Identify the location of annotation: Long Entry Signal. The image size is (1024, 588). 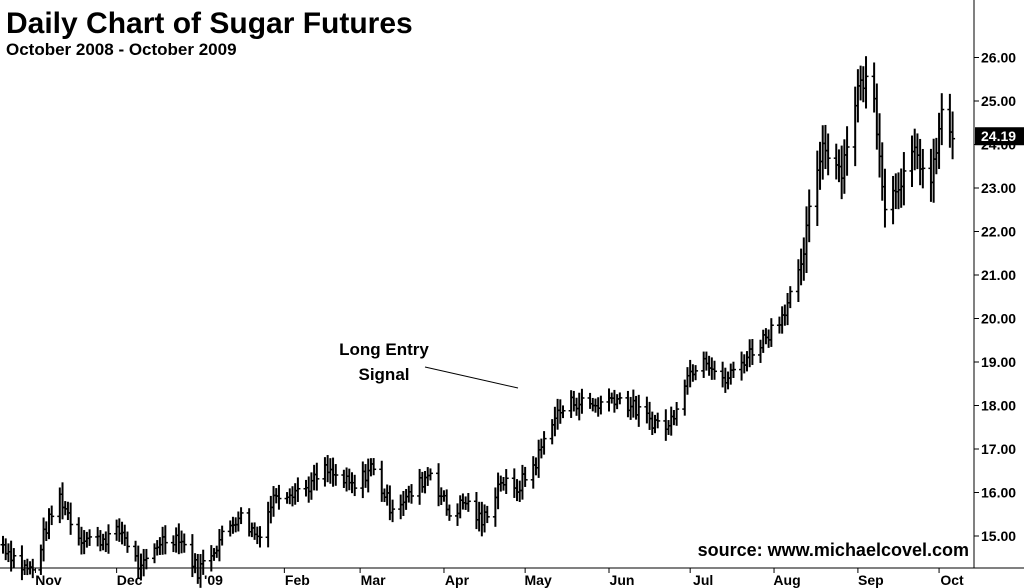
(429, 364).